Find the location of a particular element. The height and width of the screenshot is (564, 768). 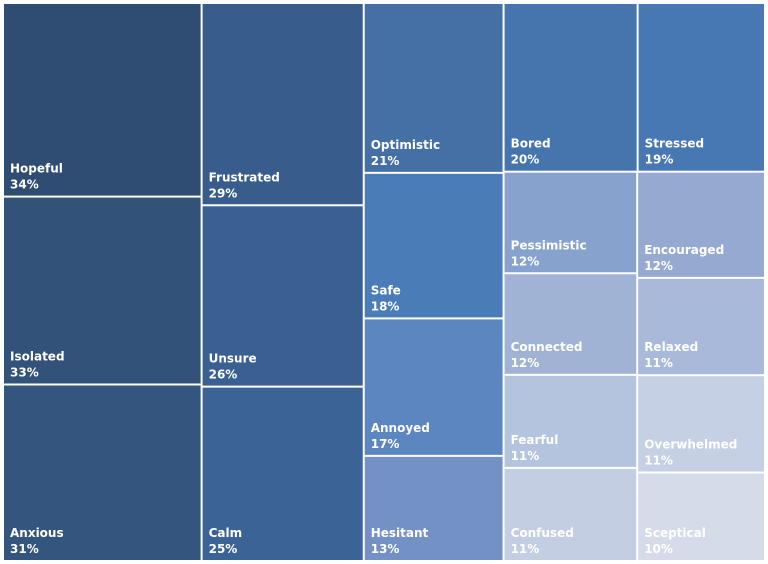

tile-label: Confused is located at coordinates (542, 533).